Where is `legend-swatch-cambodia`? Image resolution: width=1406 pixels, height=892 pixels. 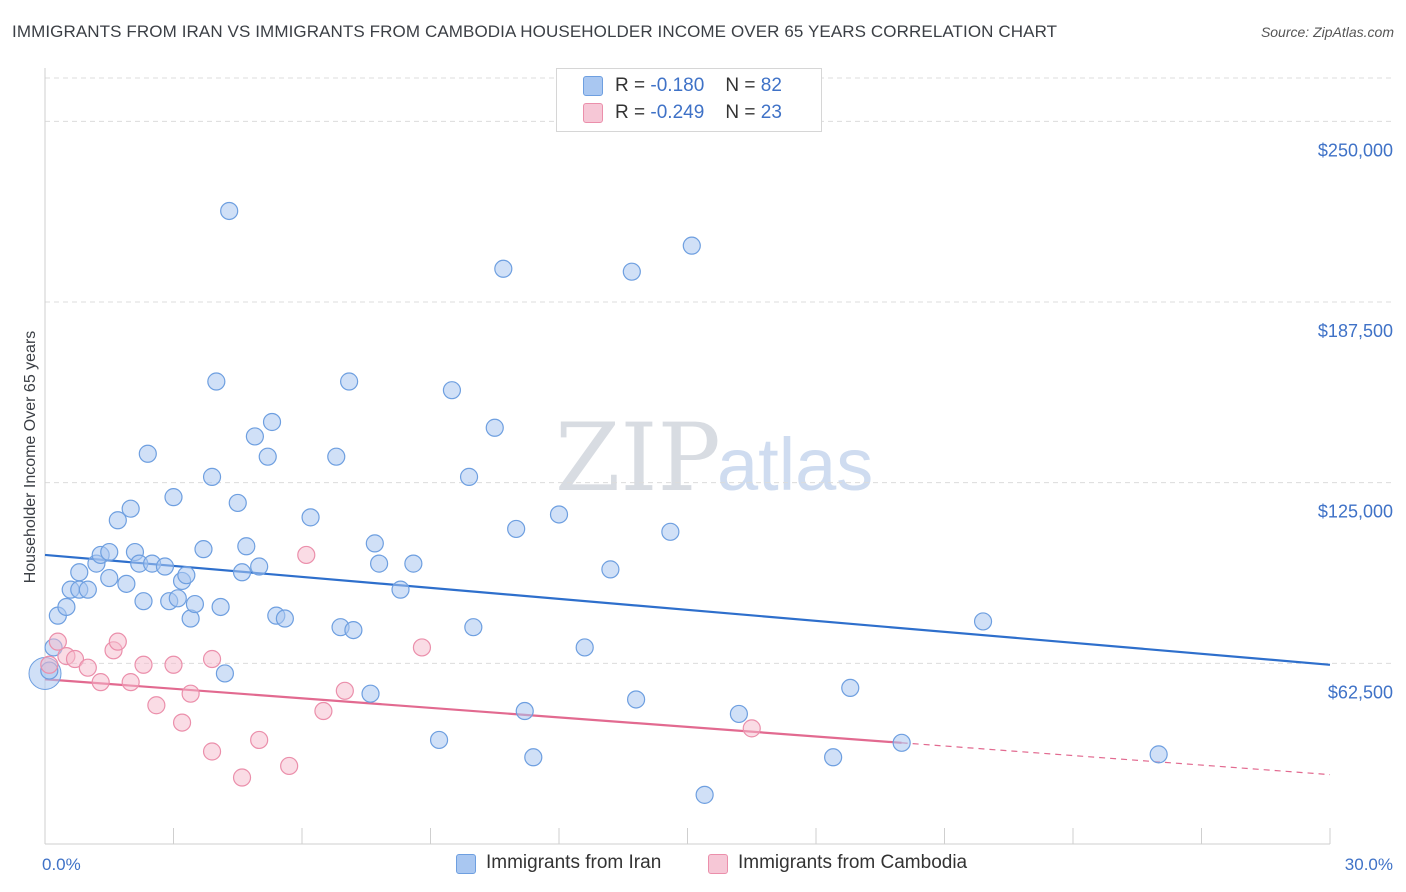
legend-swatch-cambodia is located at coordinates (593, 113).